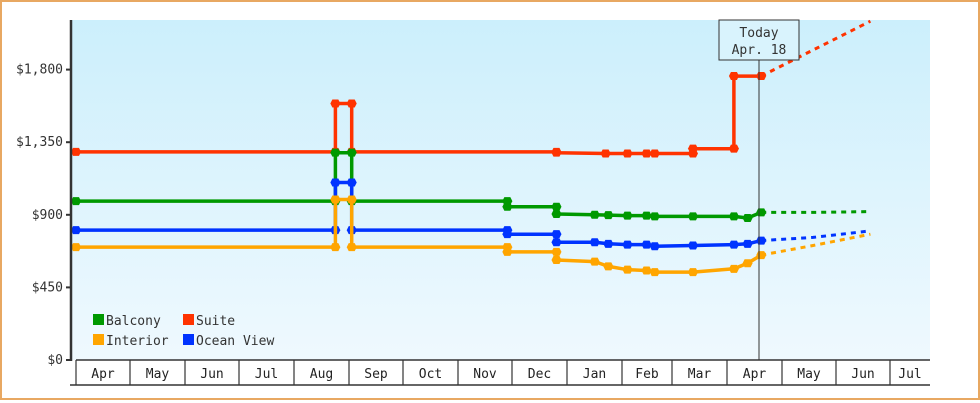 Image resolution: width=980 pixels, height=403 pixels. Describe the element at coordinates (44, 194) in the screenshot. I see `y-axis: $0 $450 $900 $1,350 $1,800` at that location.